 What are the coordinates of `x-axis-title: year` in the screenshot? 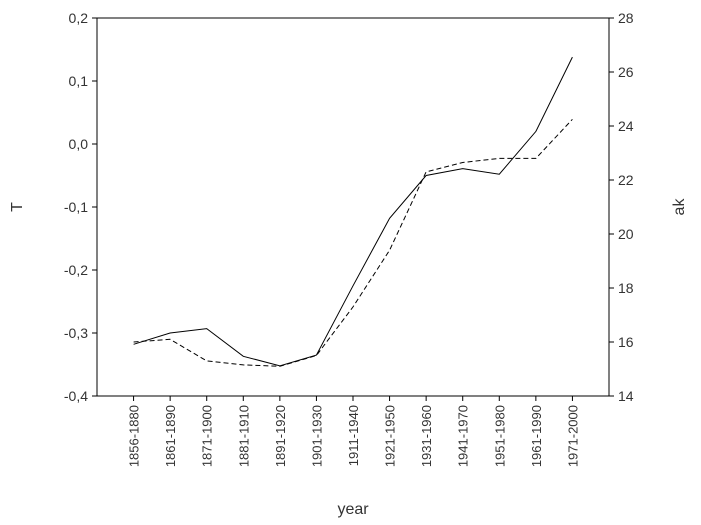 It's located at (353, 509).